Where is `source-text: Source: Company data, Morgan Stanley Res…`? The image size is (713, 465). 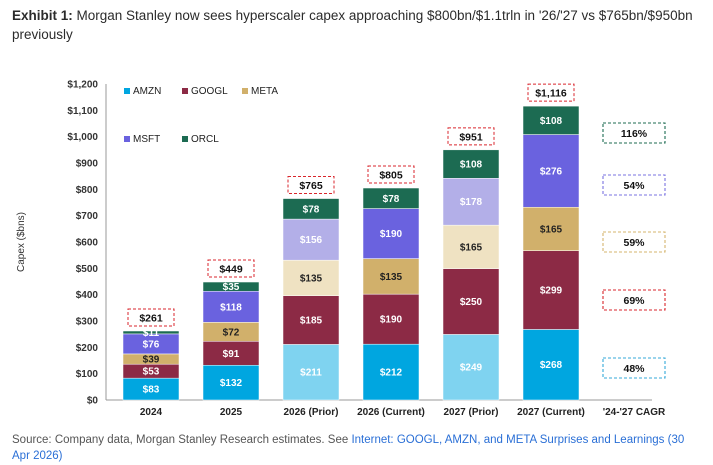 source-text: Source: Company data, Morgan Stanley Res… is located at coordinates (182, 440).